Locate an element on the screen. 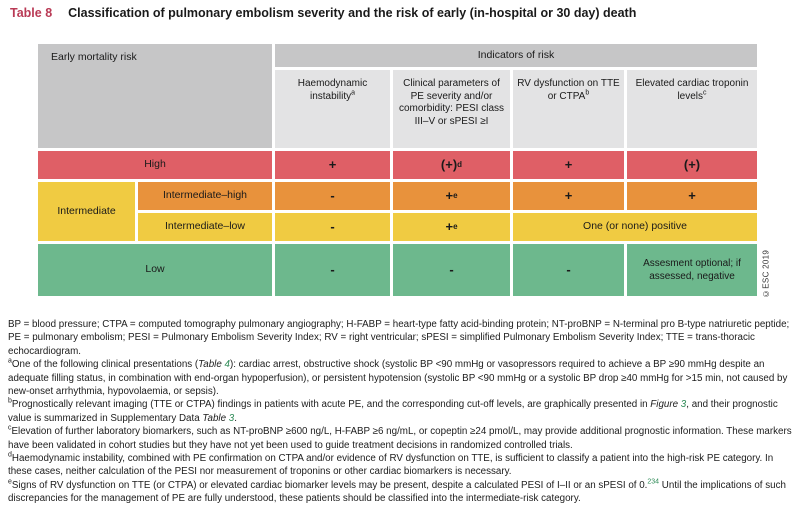  reference-234-link: 234 is located at coordinates (653, 482).